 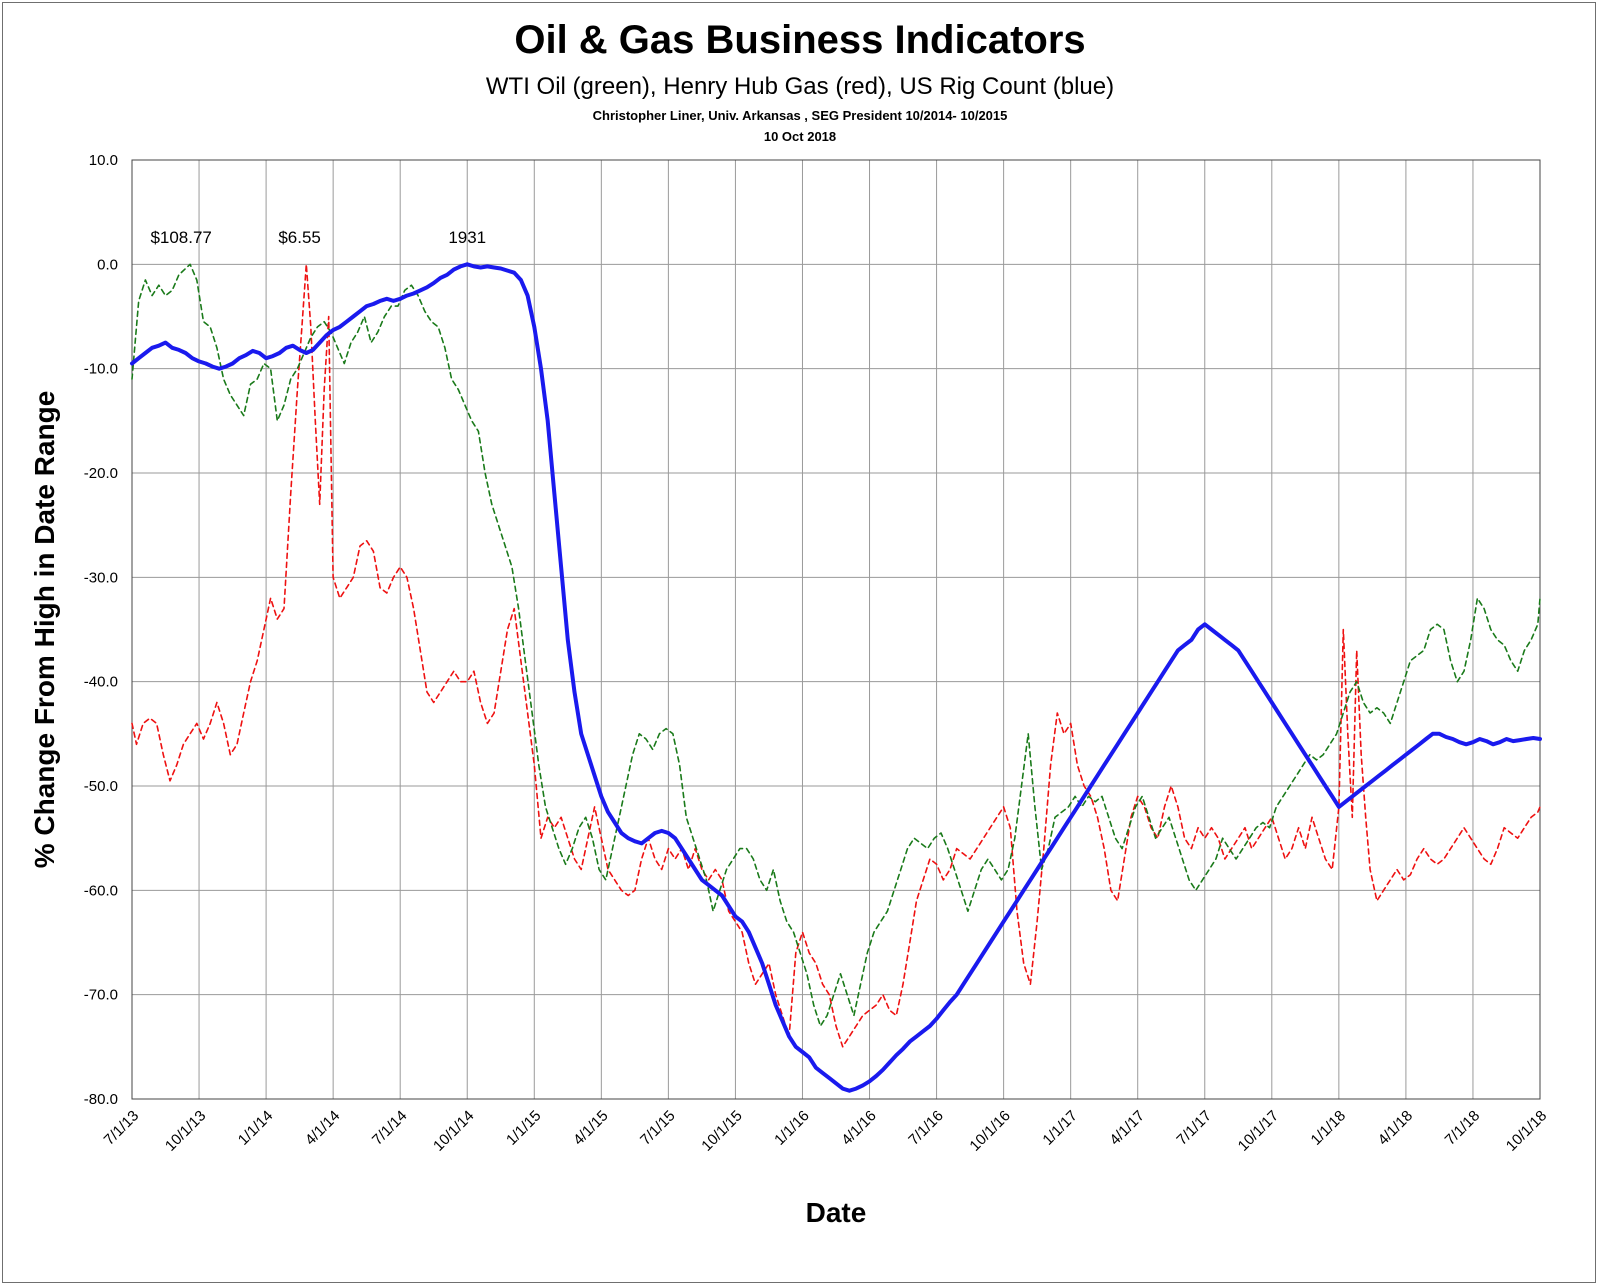 I want to click on x-tick-label: 10/1/18, so click(x=1526, y=1130).